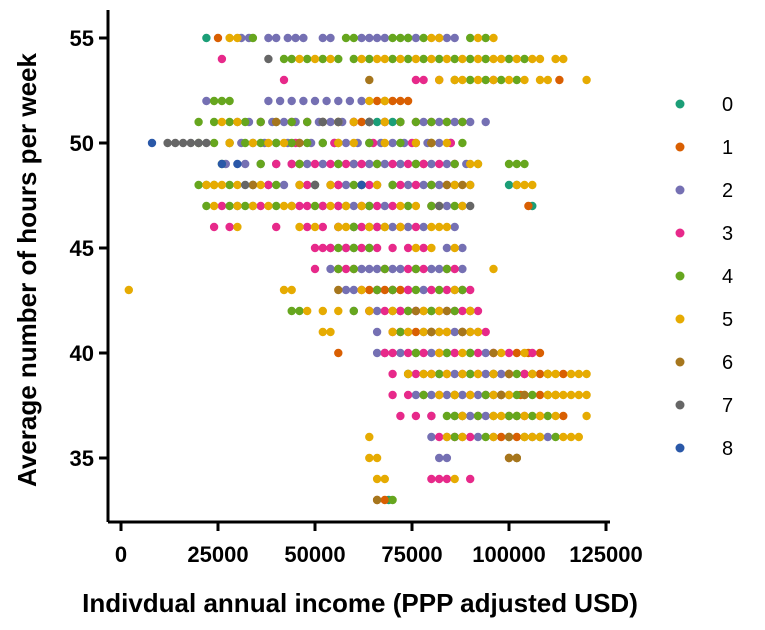  What do you see at coordinates (727, 277) in the screenshot?
I see `legend-label: 4` at bounding box center [727, 277].